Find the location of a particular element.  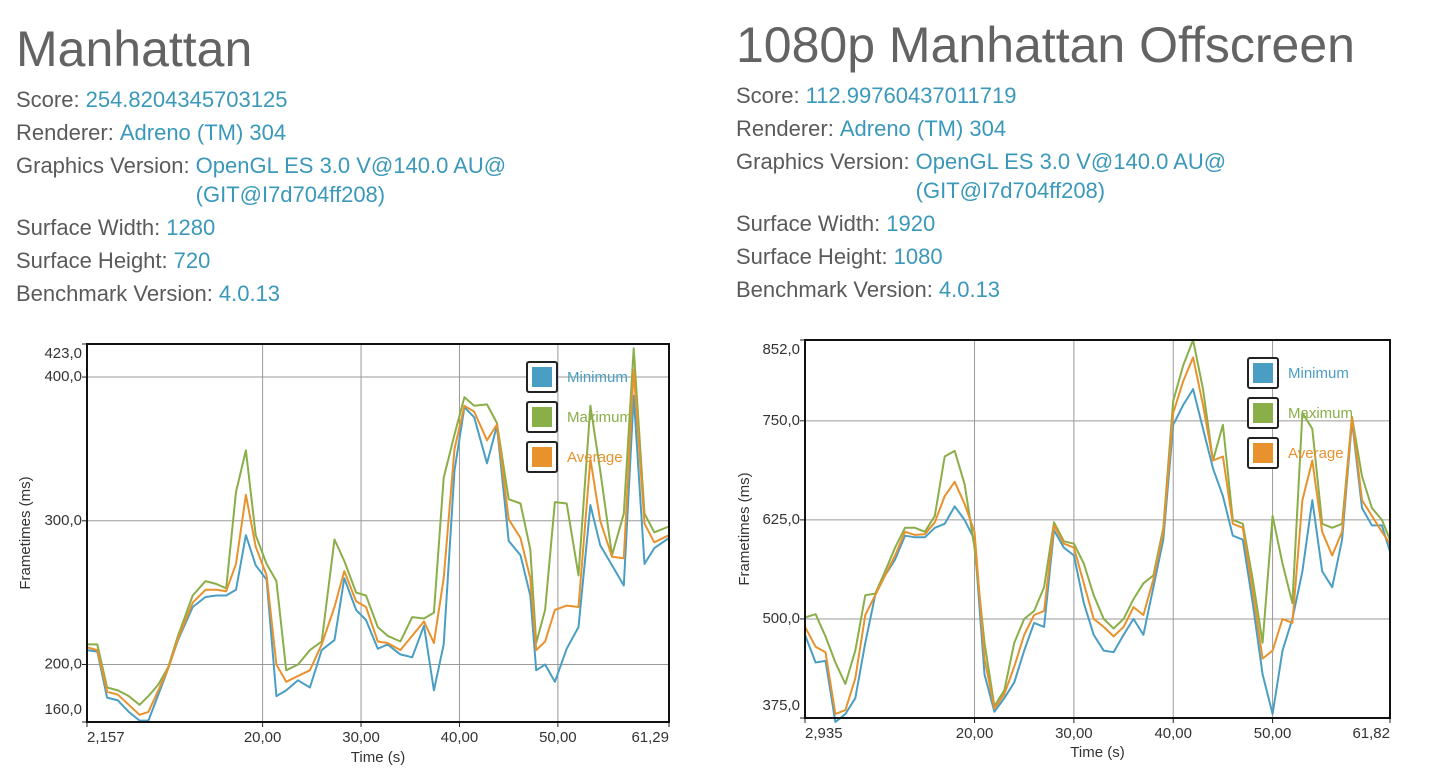

y-tick-label: 160,0 is located at coordinates (63, 709).